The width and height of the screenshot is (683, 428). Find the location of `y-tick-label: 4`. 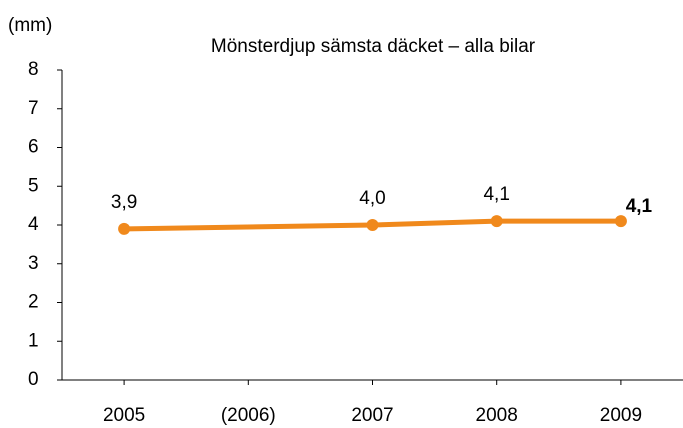

y-tick-label: 4 is located at coordinates (33, 224).